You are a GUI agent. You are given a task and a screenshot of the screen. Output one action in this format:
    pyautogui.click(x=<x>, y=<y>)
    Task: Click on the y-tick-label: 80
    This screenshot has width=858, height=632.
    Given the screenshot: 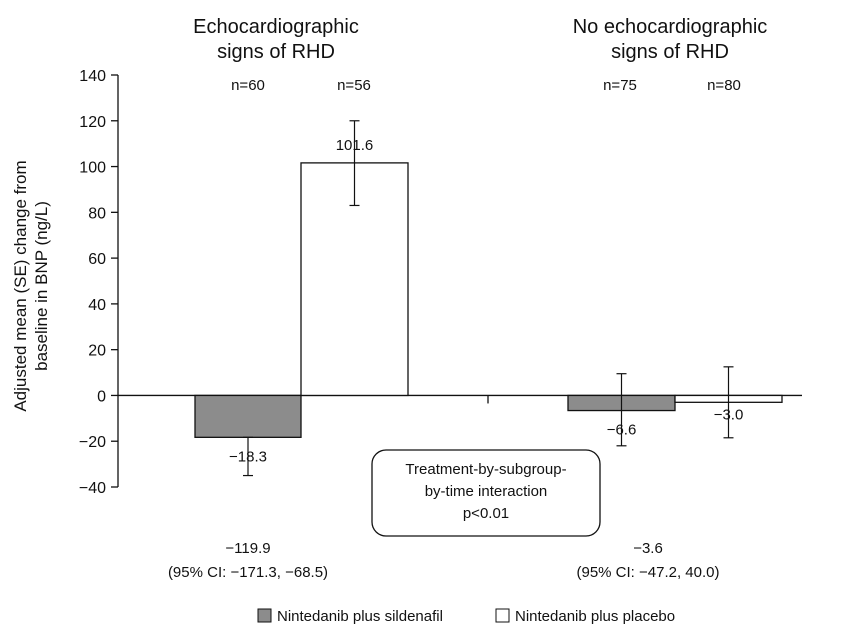 What is the action you would take?
    pyautogui.click(x=97, y=213)
    